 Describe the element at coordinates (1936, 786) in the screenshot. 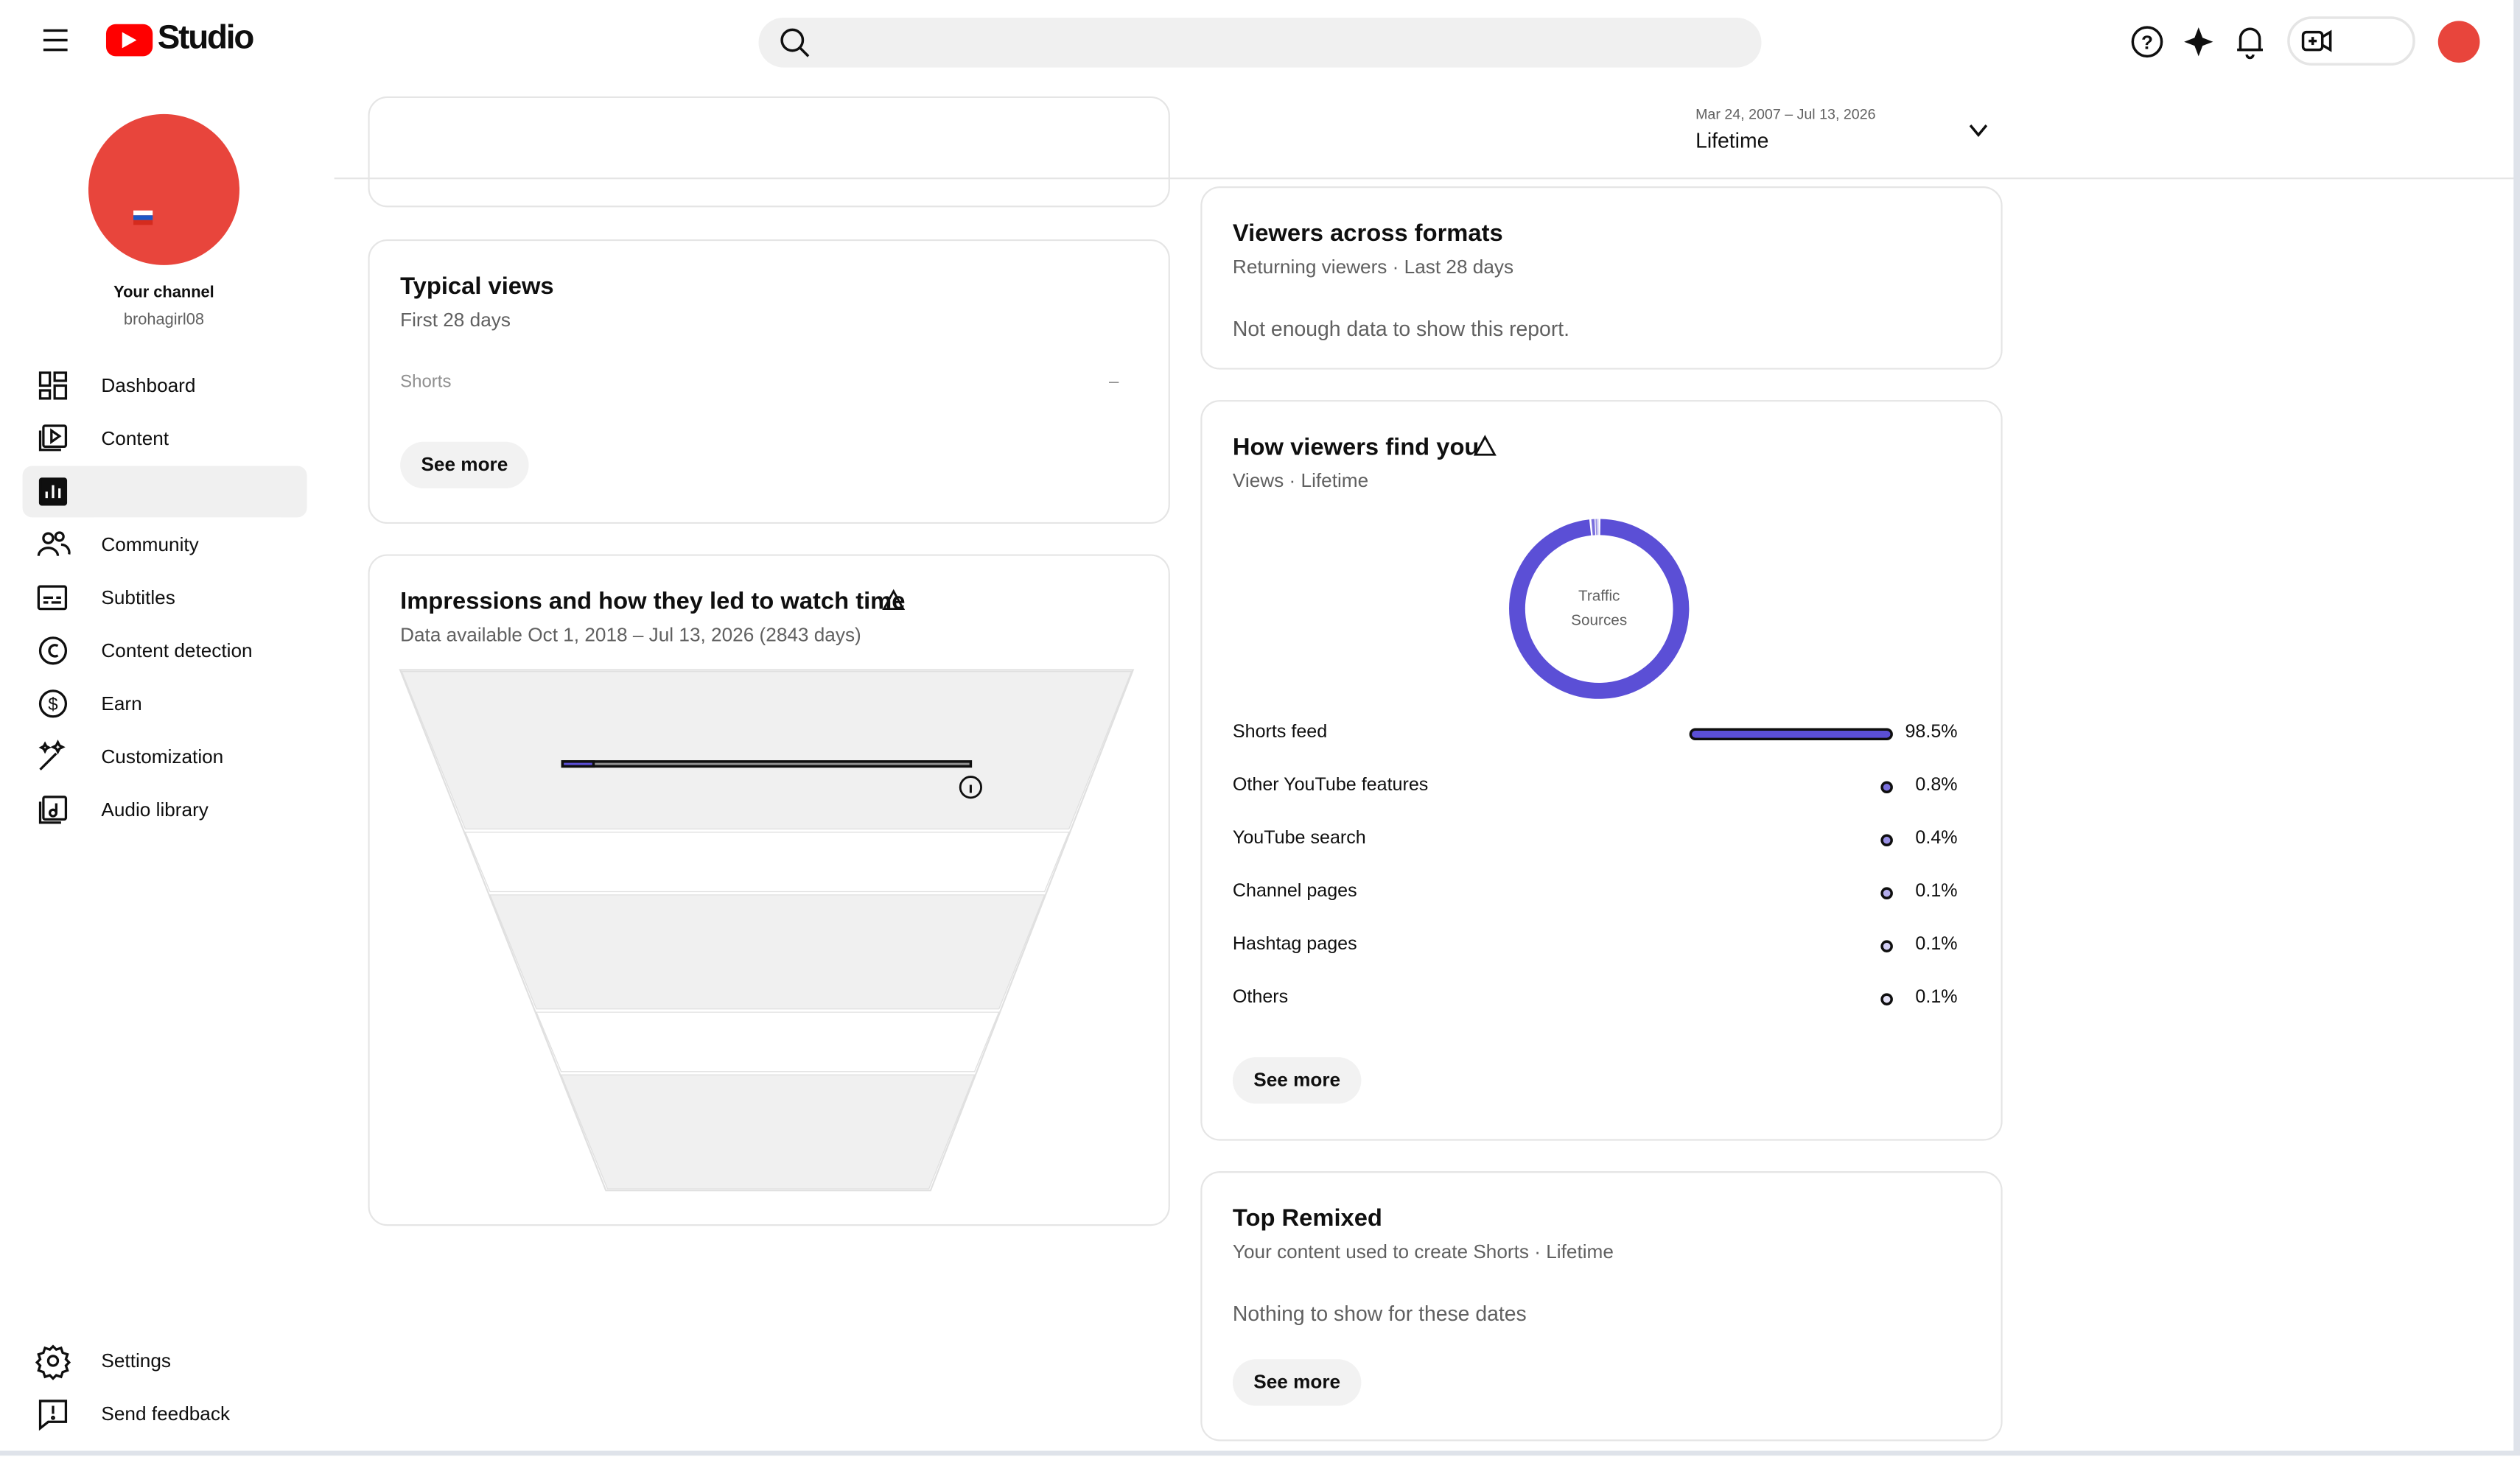

I see `source-value: 0.8%` at that location.